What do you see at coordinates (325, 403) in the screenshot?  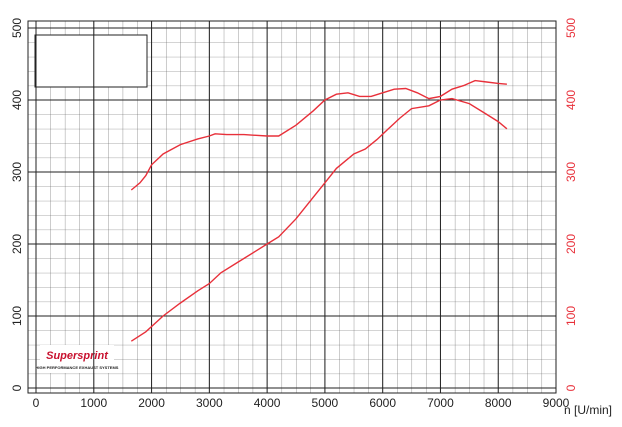 I see `x-tick-label: 5000` at bounding box center [325, 403].